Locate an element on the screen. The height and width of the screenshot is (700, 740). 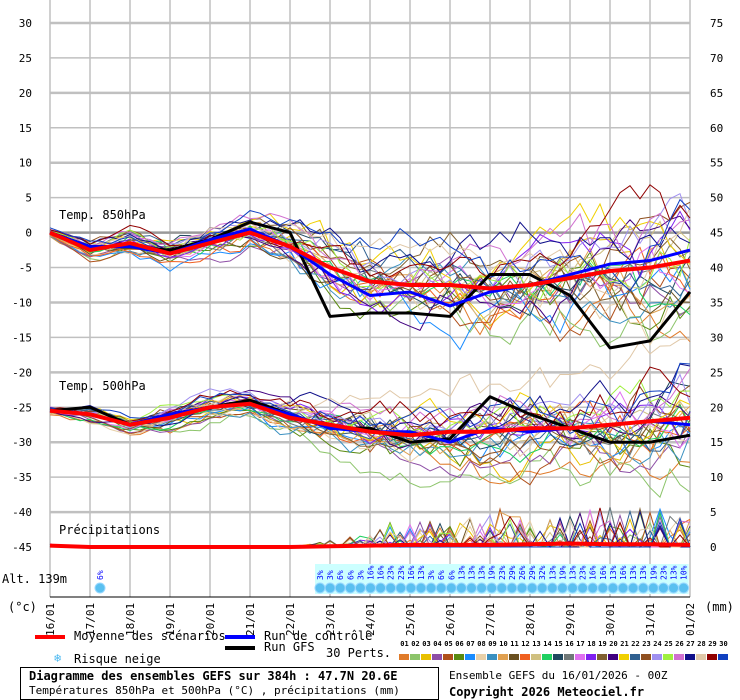
x-tick-label: 16/01 is located at coordinates (50, 619).